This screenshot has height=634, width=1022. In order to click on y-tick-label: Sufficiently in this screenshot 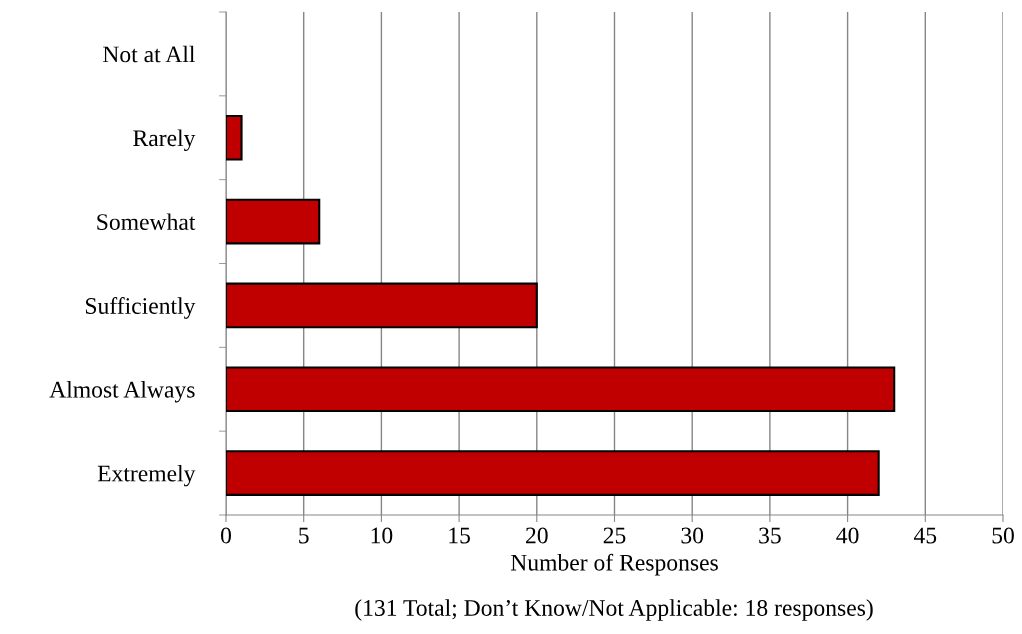, I will do `click(140, 308)`.